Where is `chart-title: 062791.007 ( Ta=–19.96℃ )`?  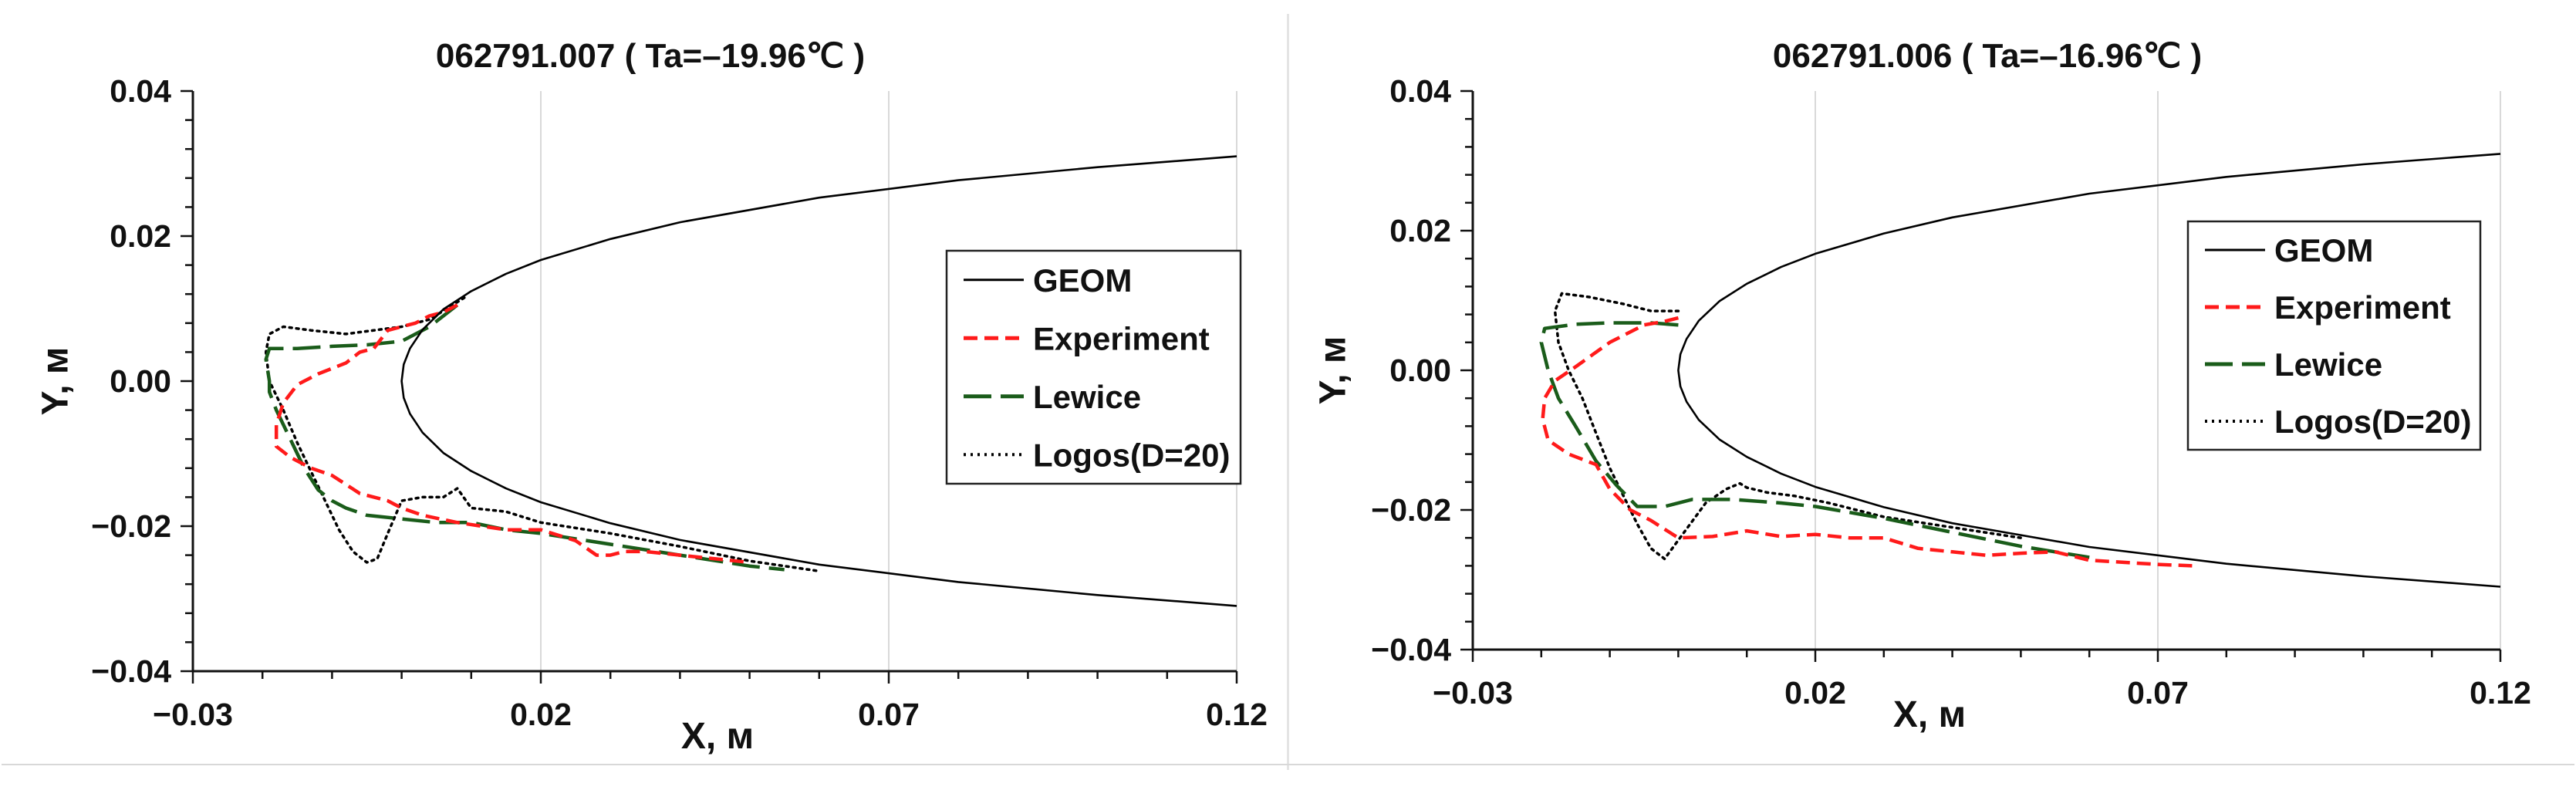
chart-title: 062791.007 ( Ta=–19.96℃ ) is located at coordinates (651, 56).